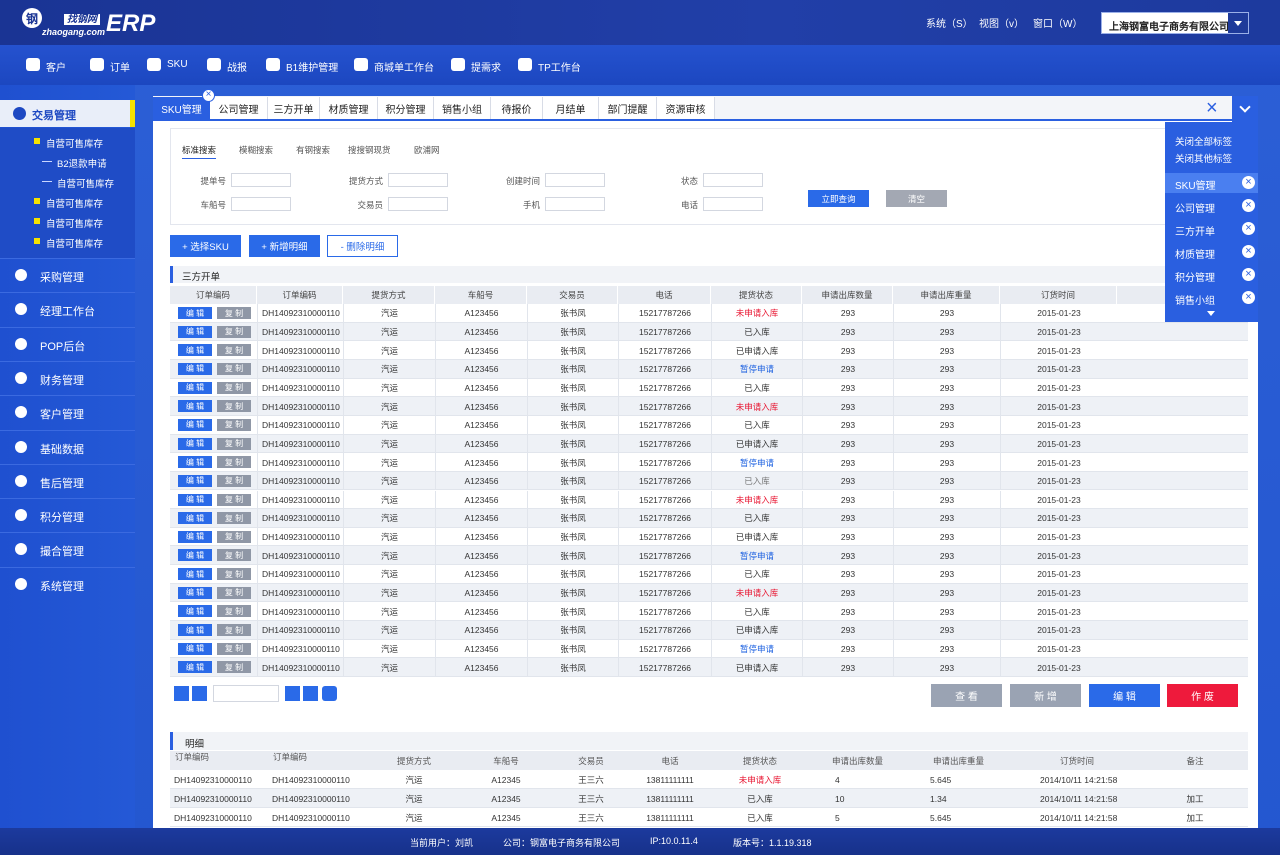  Describe the element at coordinates (199, 151) in the screenshot. I see `search-tab-active: 标准搜索` at that location.